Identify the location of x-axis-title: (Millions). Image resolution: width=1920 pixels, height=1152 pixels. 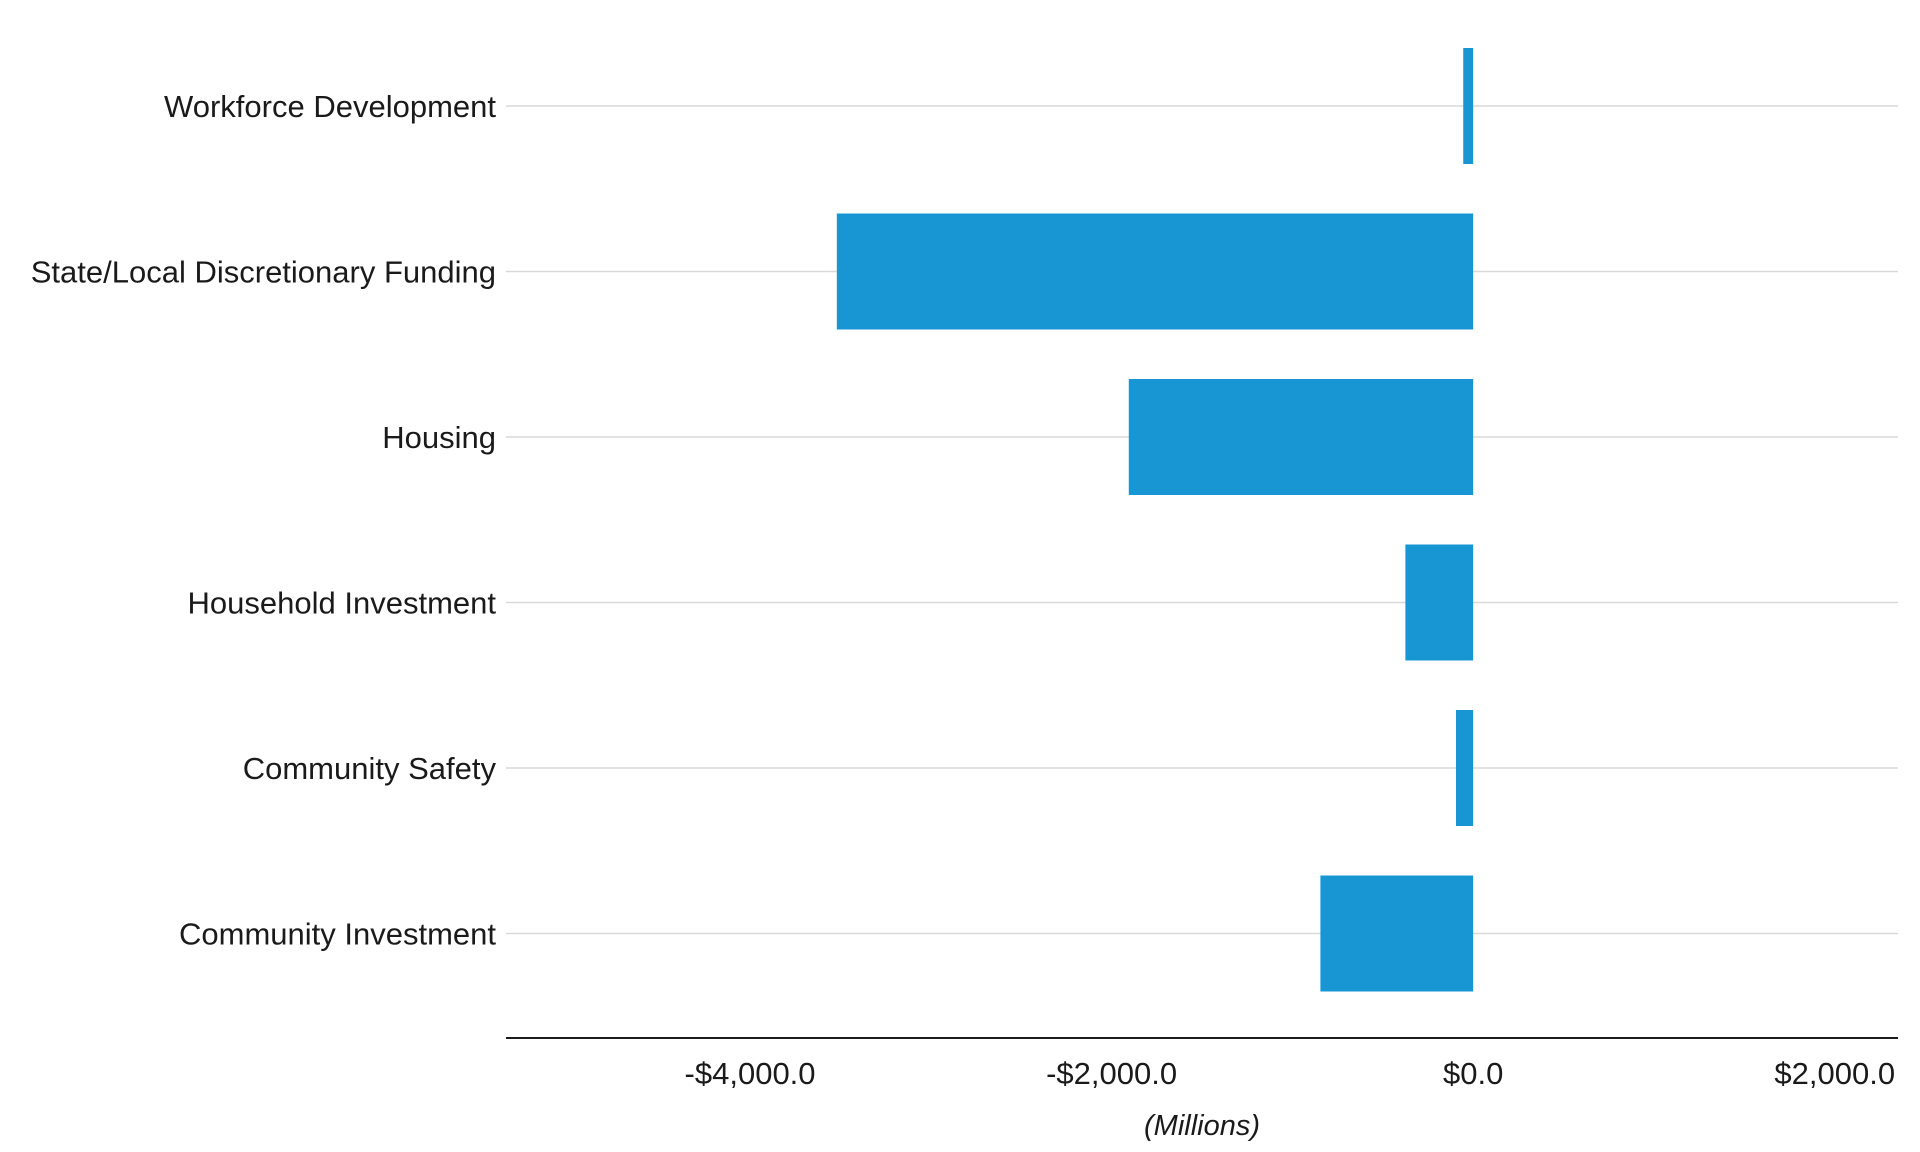
(1202, 1126).